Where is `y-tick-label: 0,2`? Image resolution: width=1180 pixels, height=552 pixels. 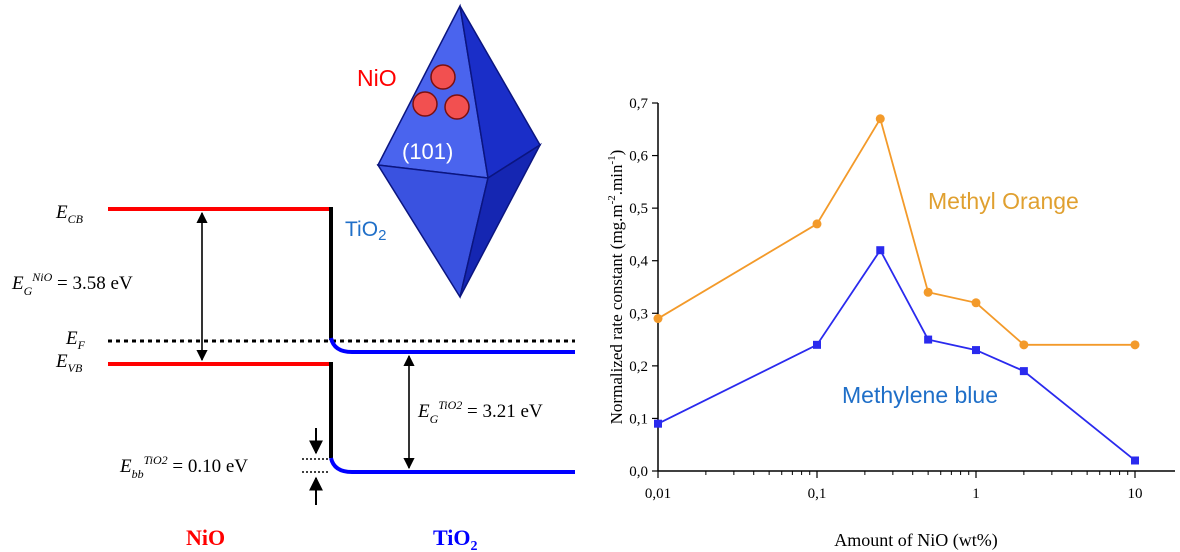
y-tick-label: 0,2 is located at coordinates (638, 367).